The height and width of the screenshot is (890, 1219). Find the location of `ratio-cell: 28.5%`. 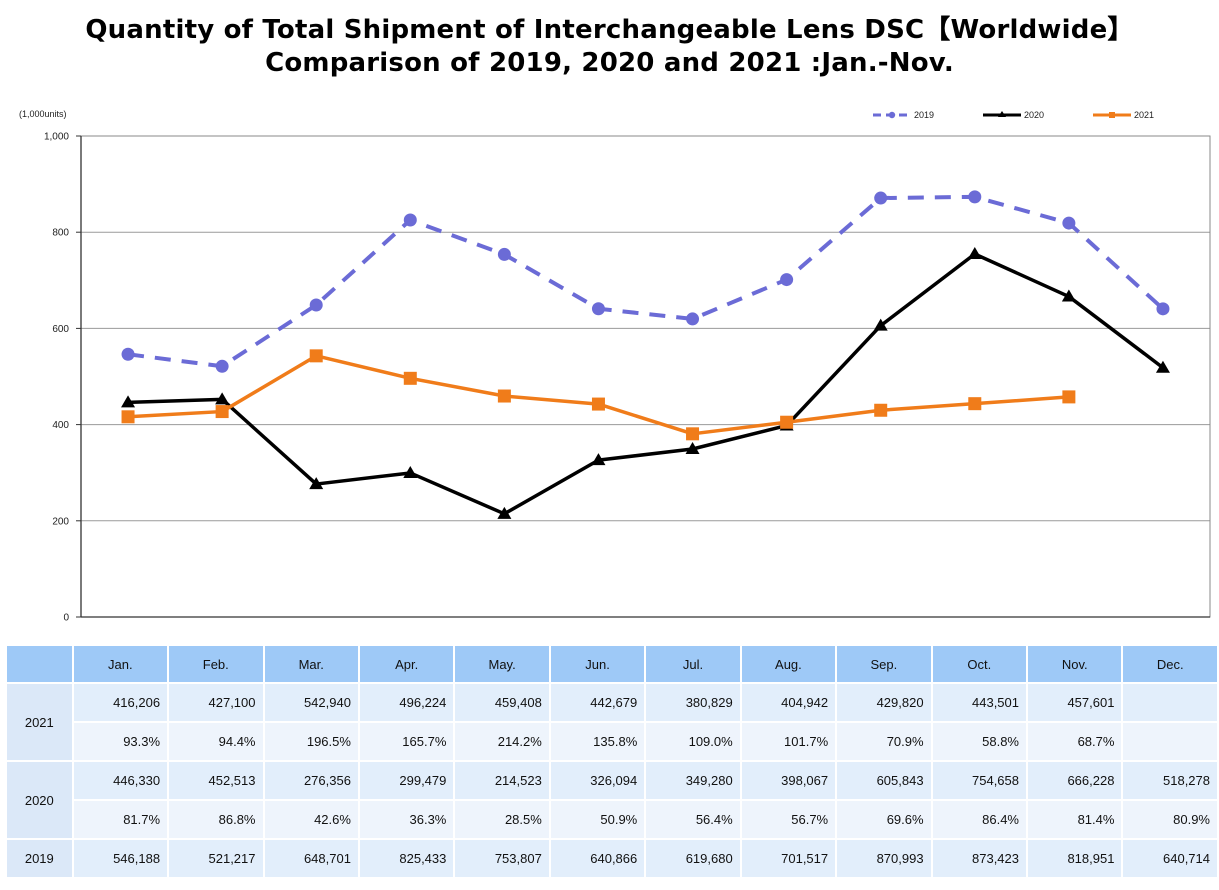

ratio-cell: 28.5% is located at coordinates (502, 819).